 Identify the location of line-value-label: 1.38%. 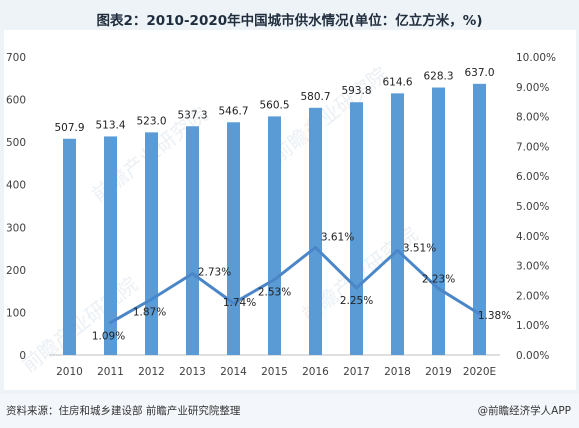
(494, 316).